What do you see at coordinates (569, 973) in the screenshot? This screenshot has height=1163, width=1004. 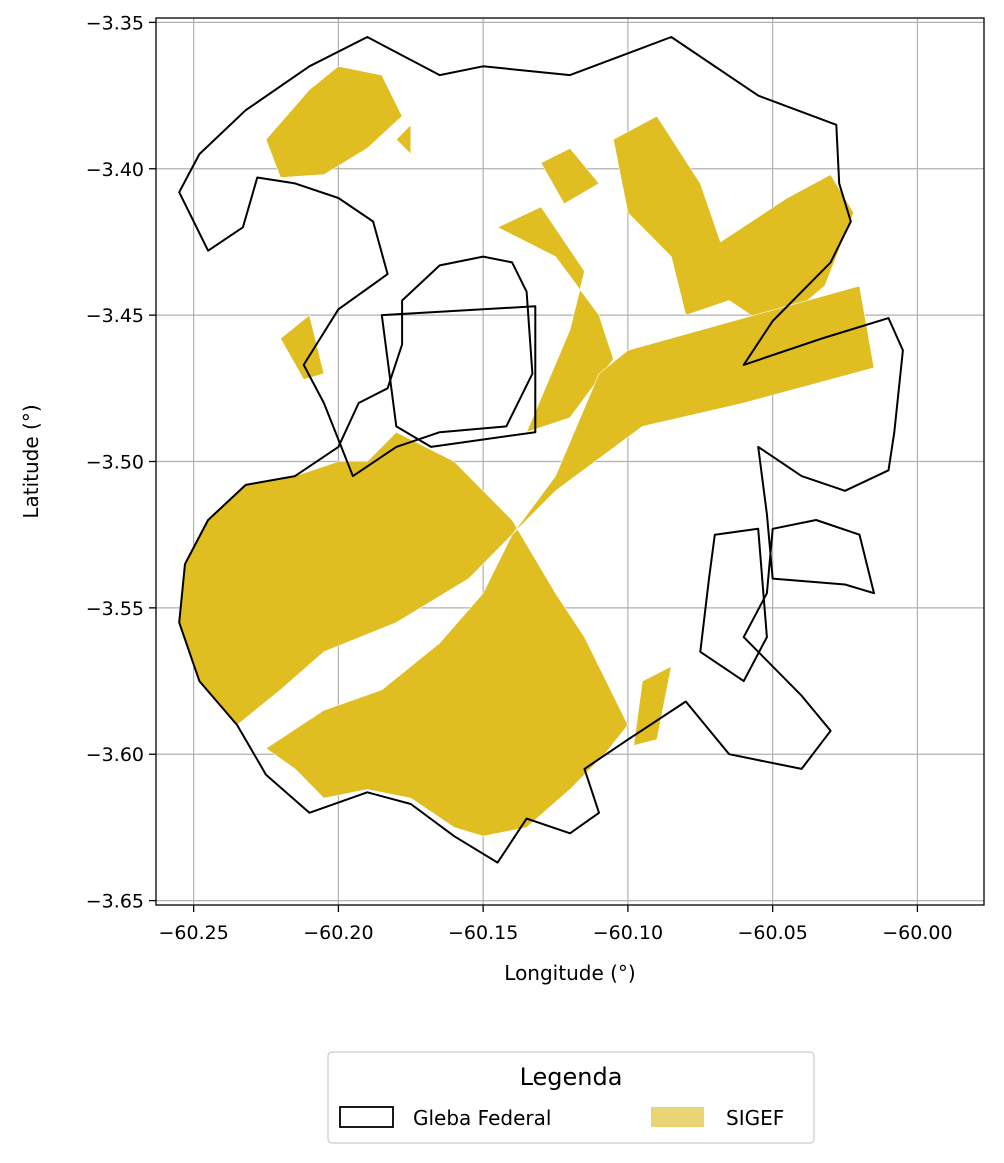 I see `x-axis-label: Longitude (°)` at bounding box center [569, 973].